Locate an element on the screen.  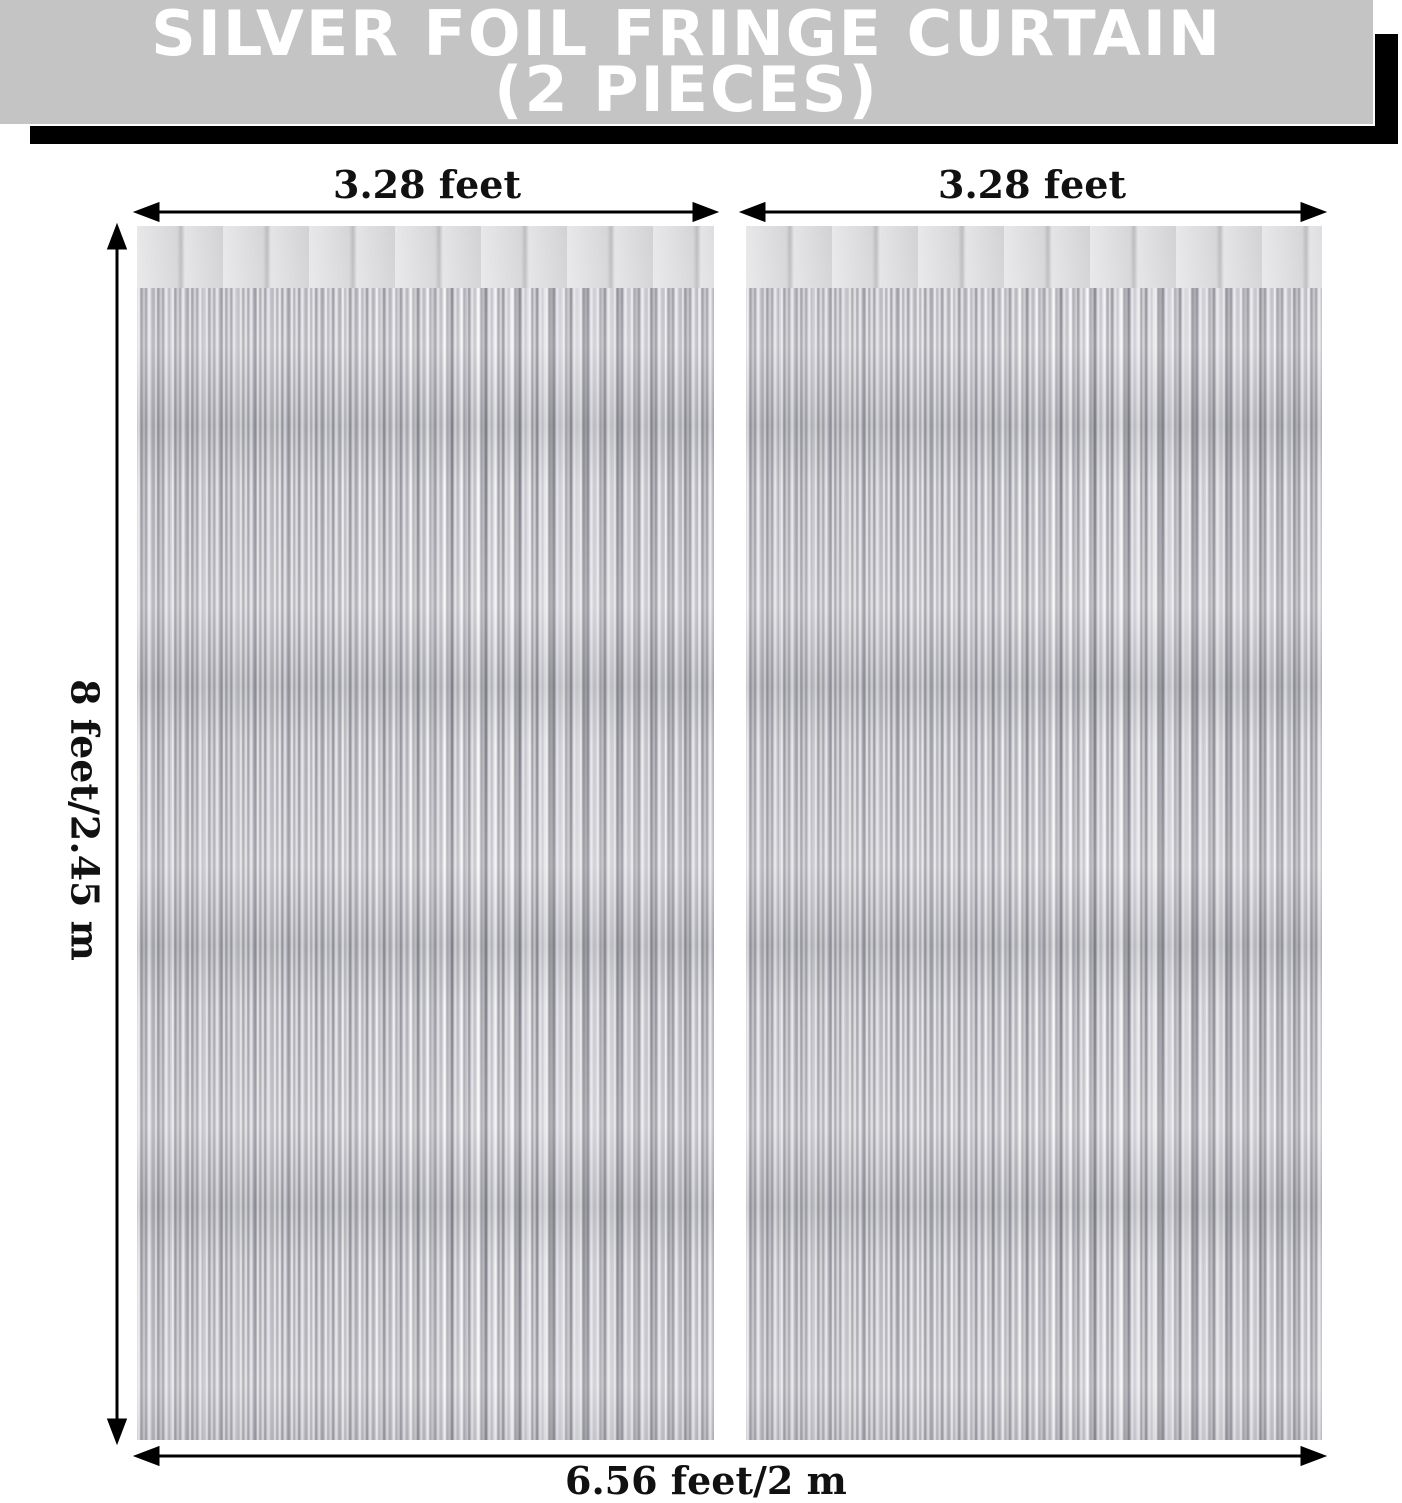
title-line-1: SILVER FOIL FRINGE CURTAIN is located at coordinates (686, 35).